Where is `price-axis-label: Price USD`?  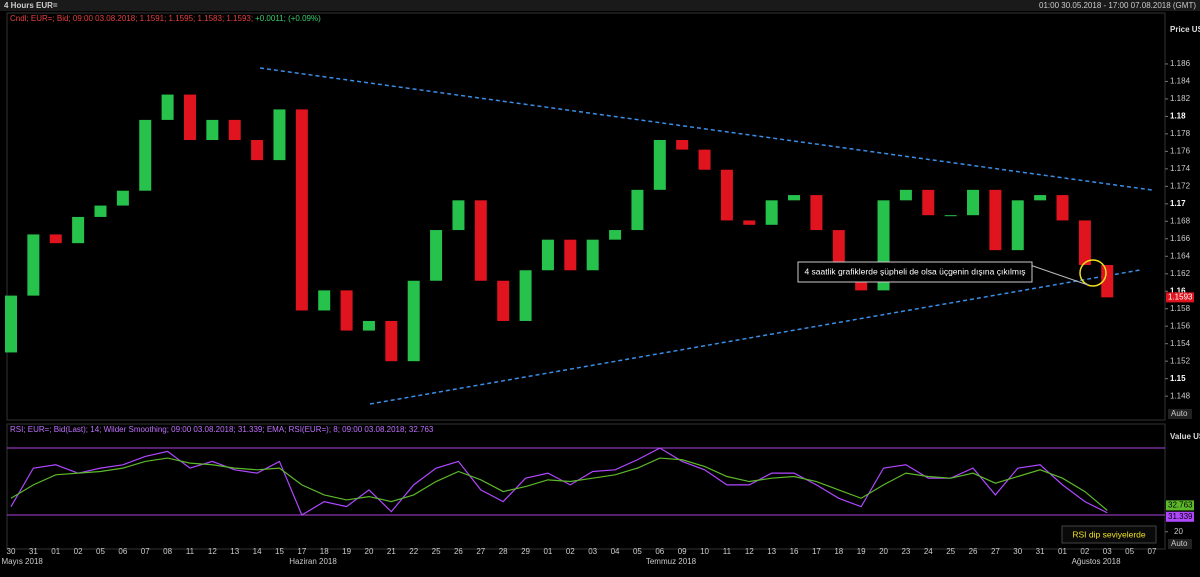
price-axis-label: Price USD is located at coordinates (1185, 29).